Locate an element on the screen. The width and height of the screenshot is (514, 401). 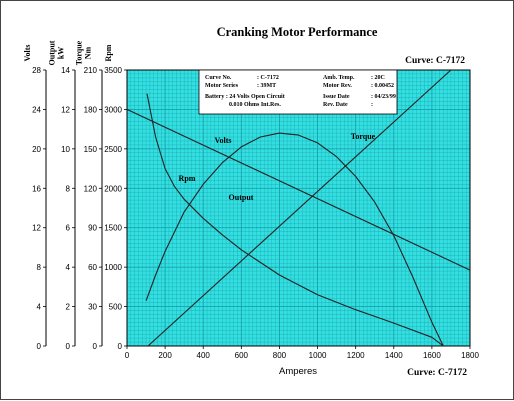
y-tick-label-volts: 8 is located at coordinates (39, 267).